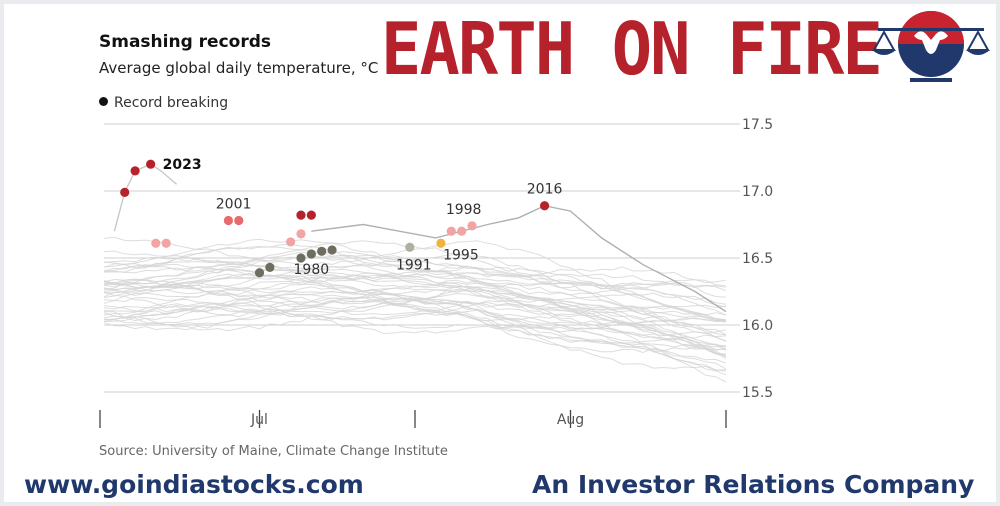 The width and height of the screenshot is (1000, 506). I want to click on year-label-2016: 2016, so click(545, 190).